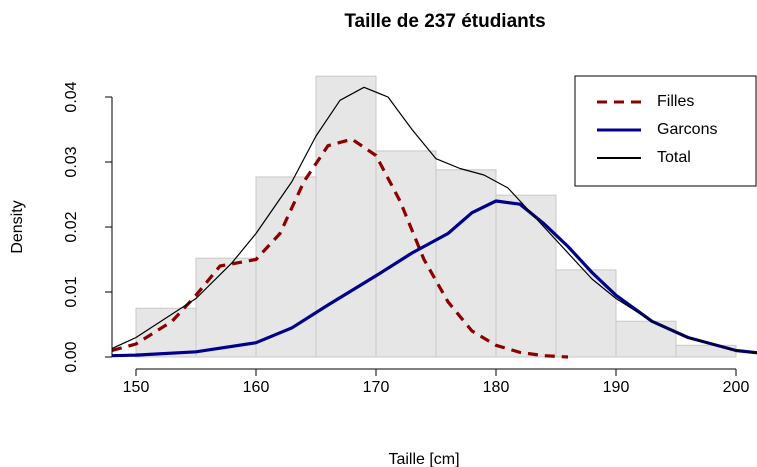  Describe the element at coordinates (71, 291) in the screenshot. I see `y-tick-label: 0.01` at that location.